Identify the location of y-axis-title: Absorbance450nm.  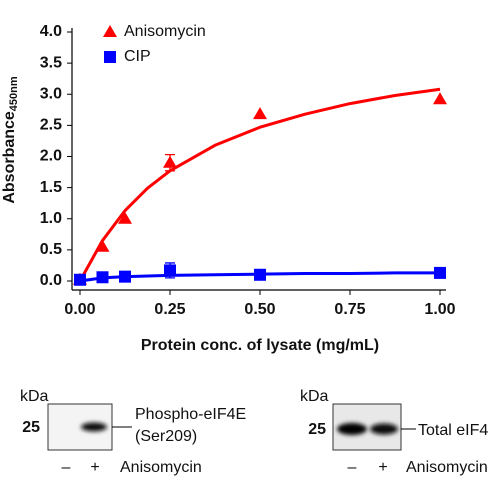
(10, 140).